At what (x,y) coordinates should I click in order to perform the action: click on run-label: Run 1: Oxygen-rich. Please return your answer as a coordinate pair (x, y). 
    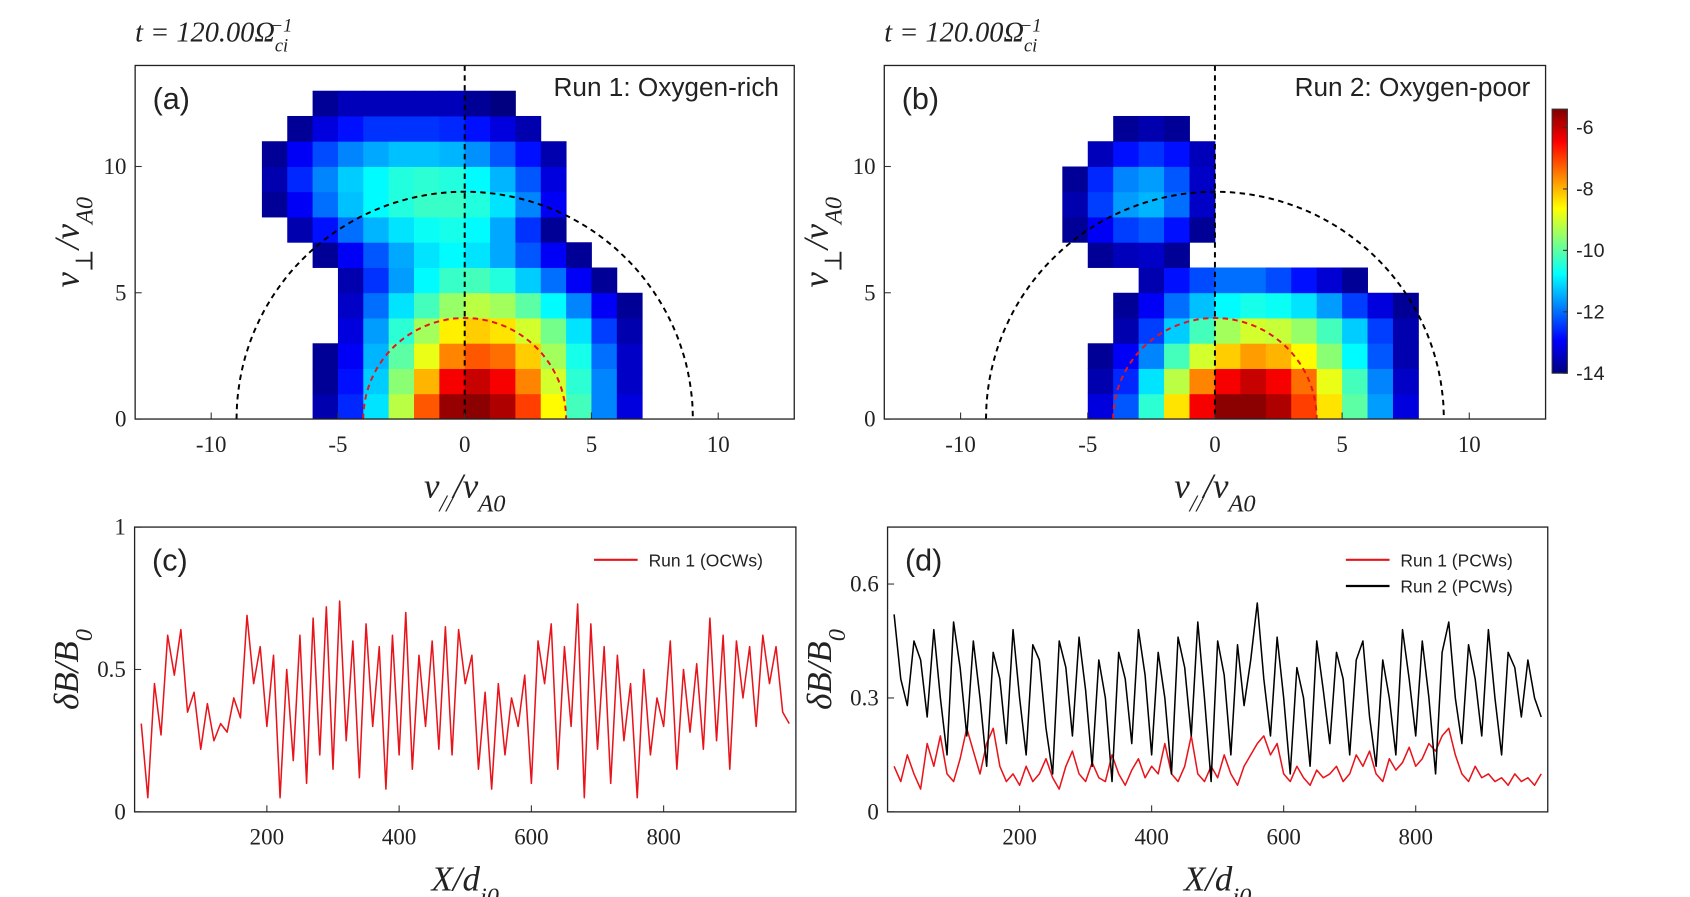
    Looking at the image, I should click on (666, 87).